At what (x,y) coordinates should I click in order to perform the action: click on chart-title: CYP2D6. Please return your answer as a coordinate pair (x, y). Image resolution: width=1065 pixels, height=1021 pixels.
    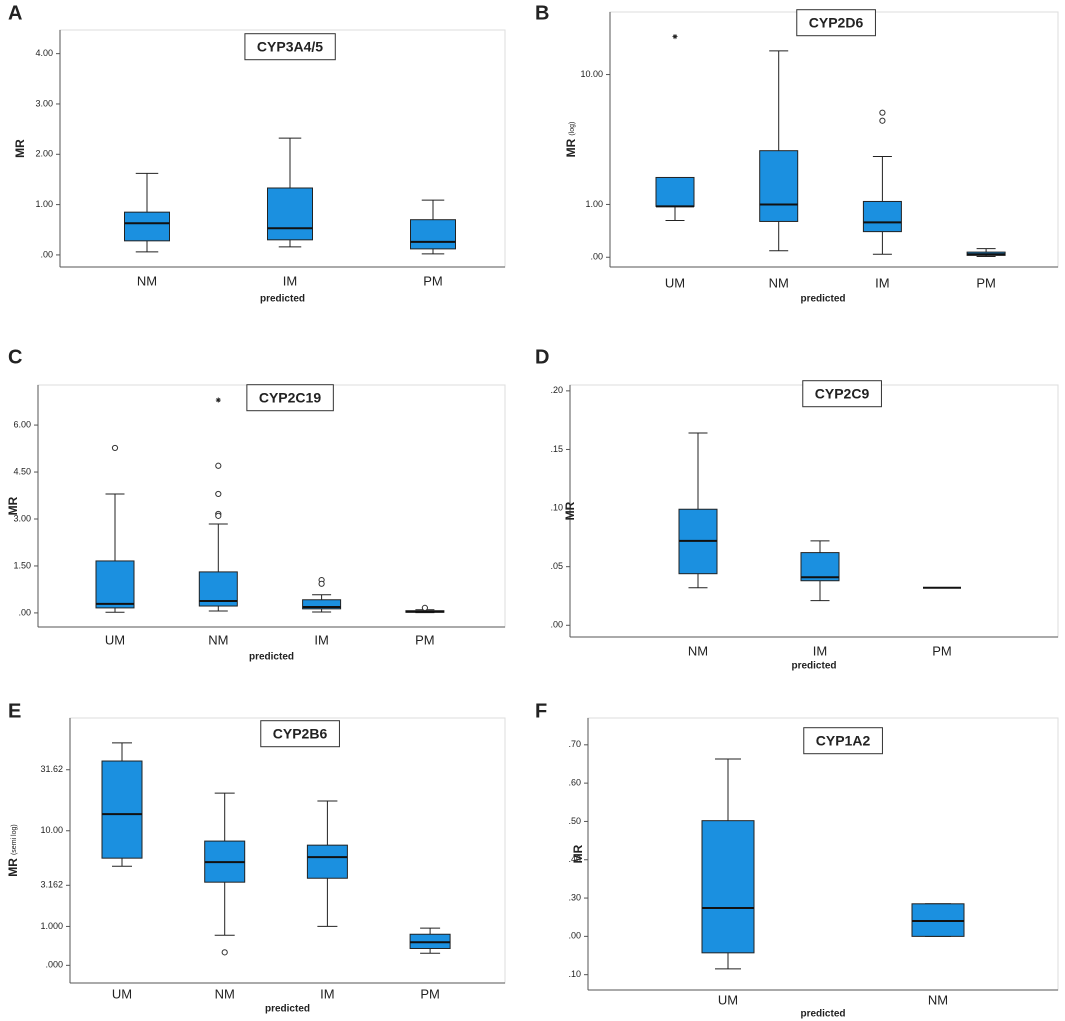
    Looking at the image, I should click on (836, 23).